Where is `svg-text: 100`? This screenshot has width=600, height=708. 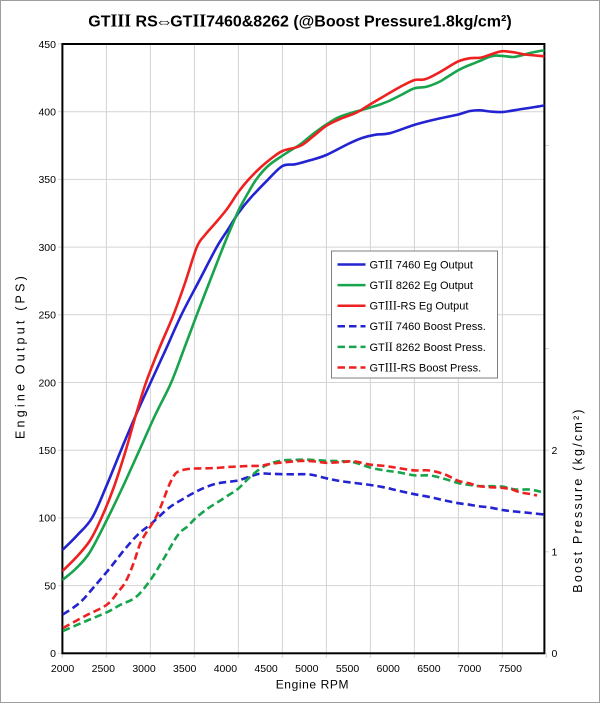 svg-text: 100 is located at coordinates (47, 519).